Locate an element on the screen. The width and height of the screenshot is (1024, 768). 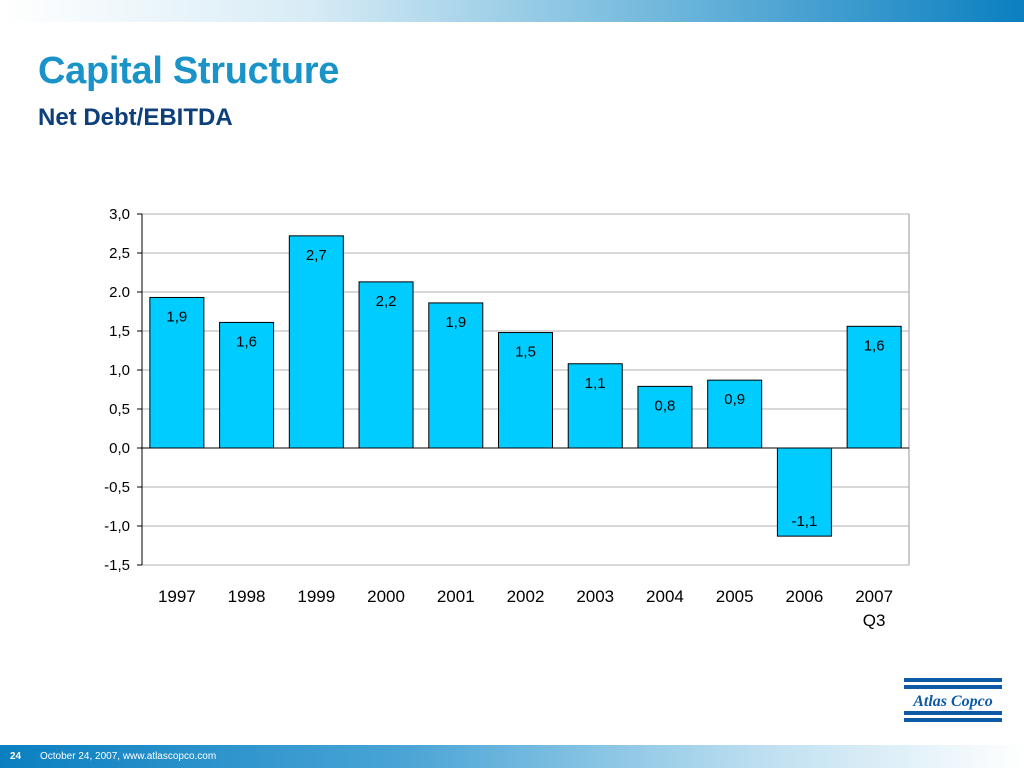
y-tick-label: 2,5 is located at coordinates (119, 253).